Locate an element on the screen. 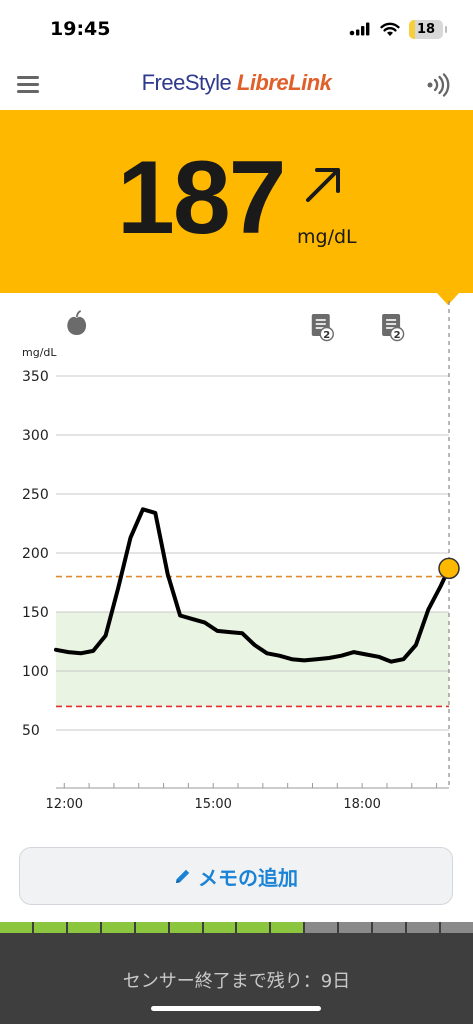  brand-freestyle: FreeStyle is located at coordinates (189, 82).